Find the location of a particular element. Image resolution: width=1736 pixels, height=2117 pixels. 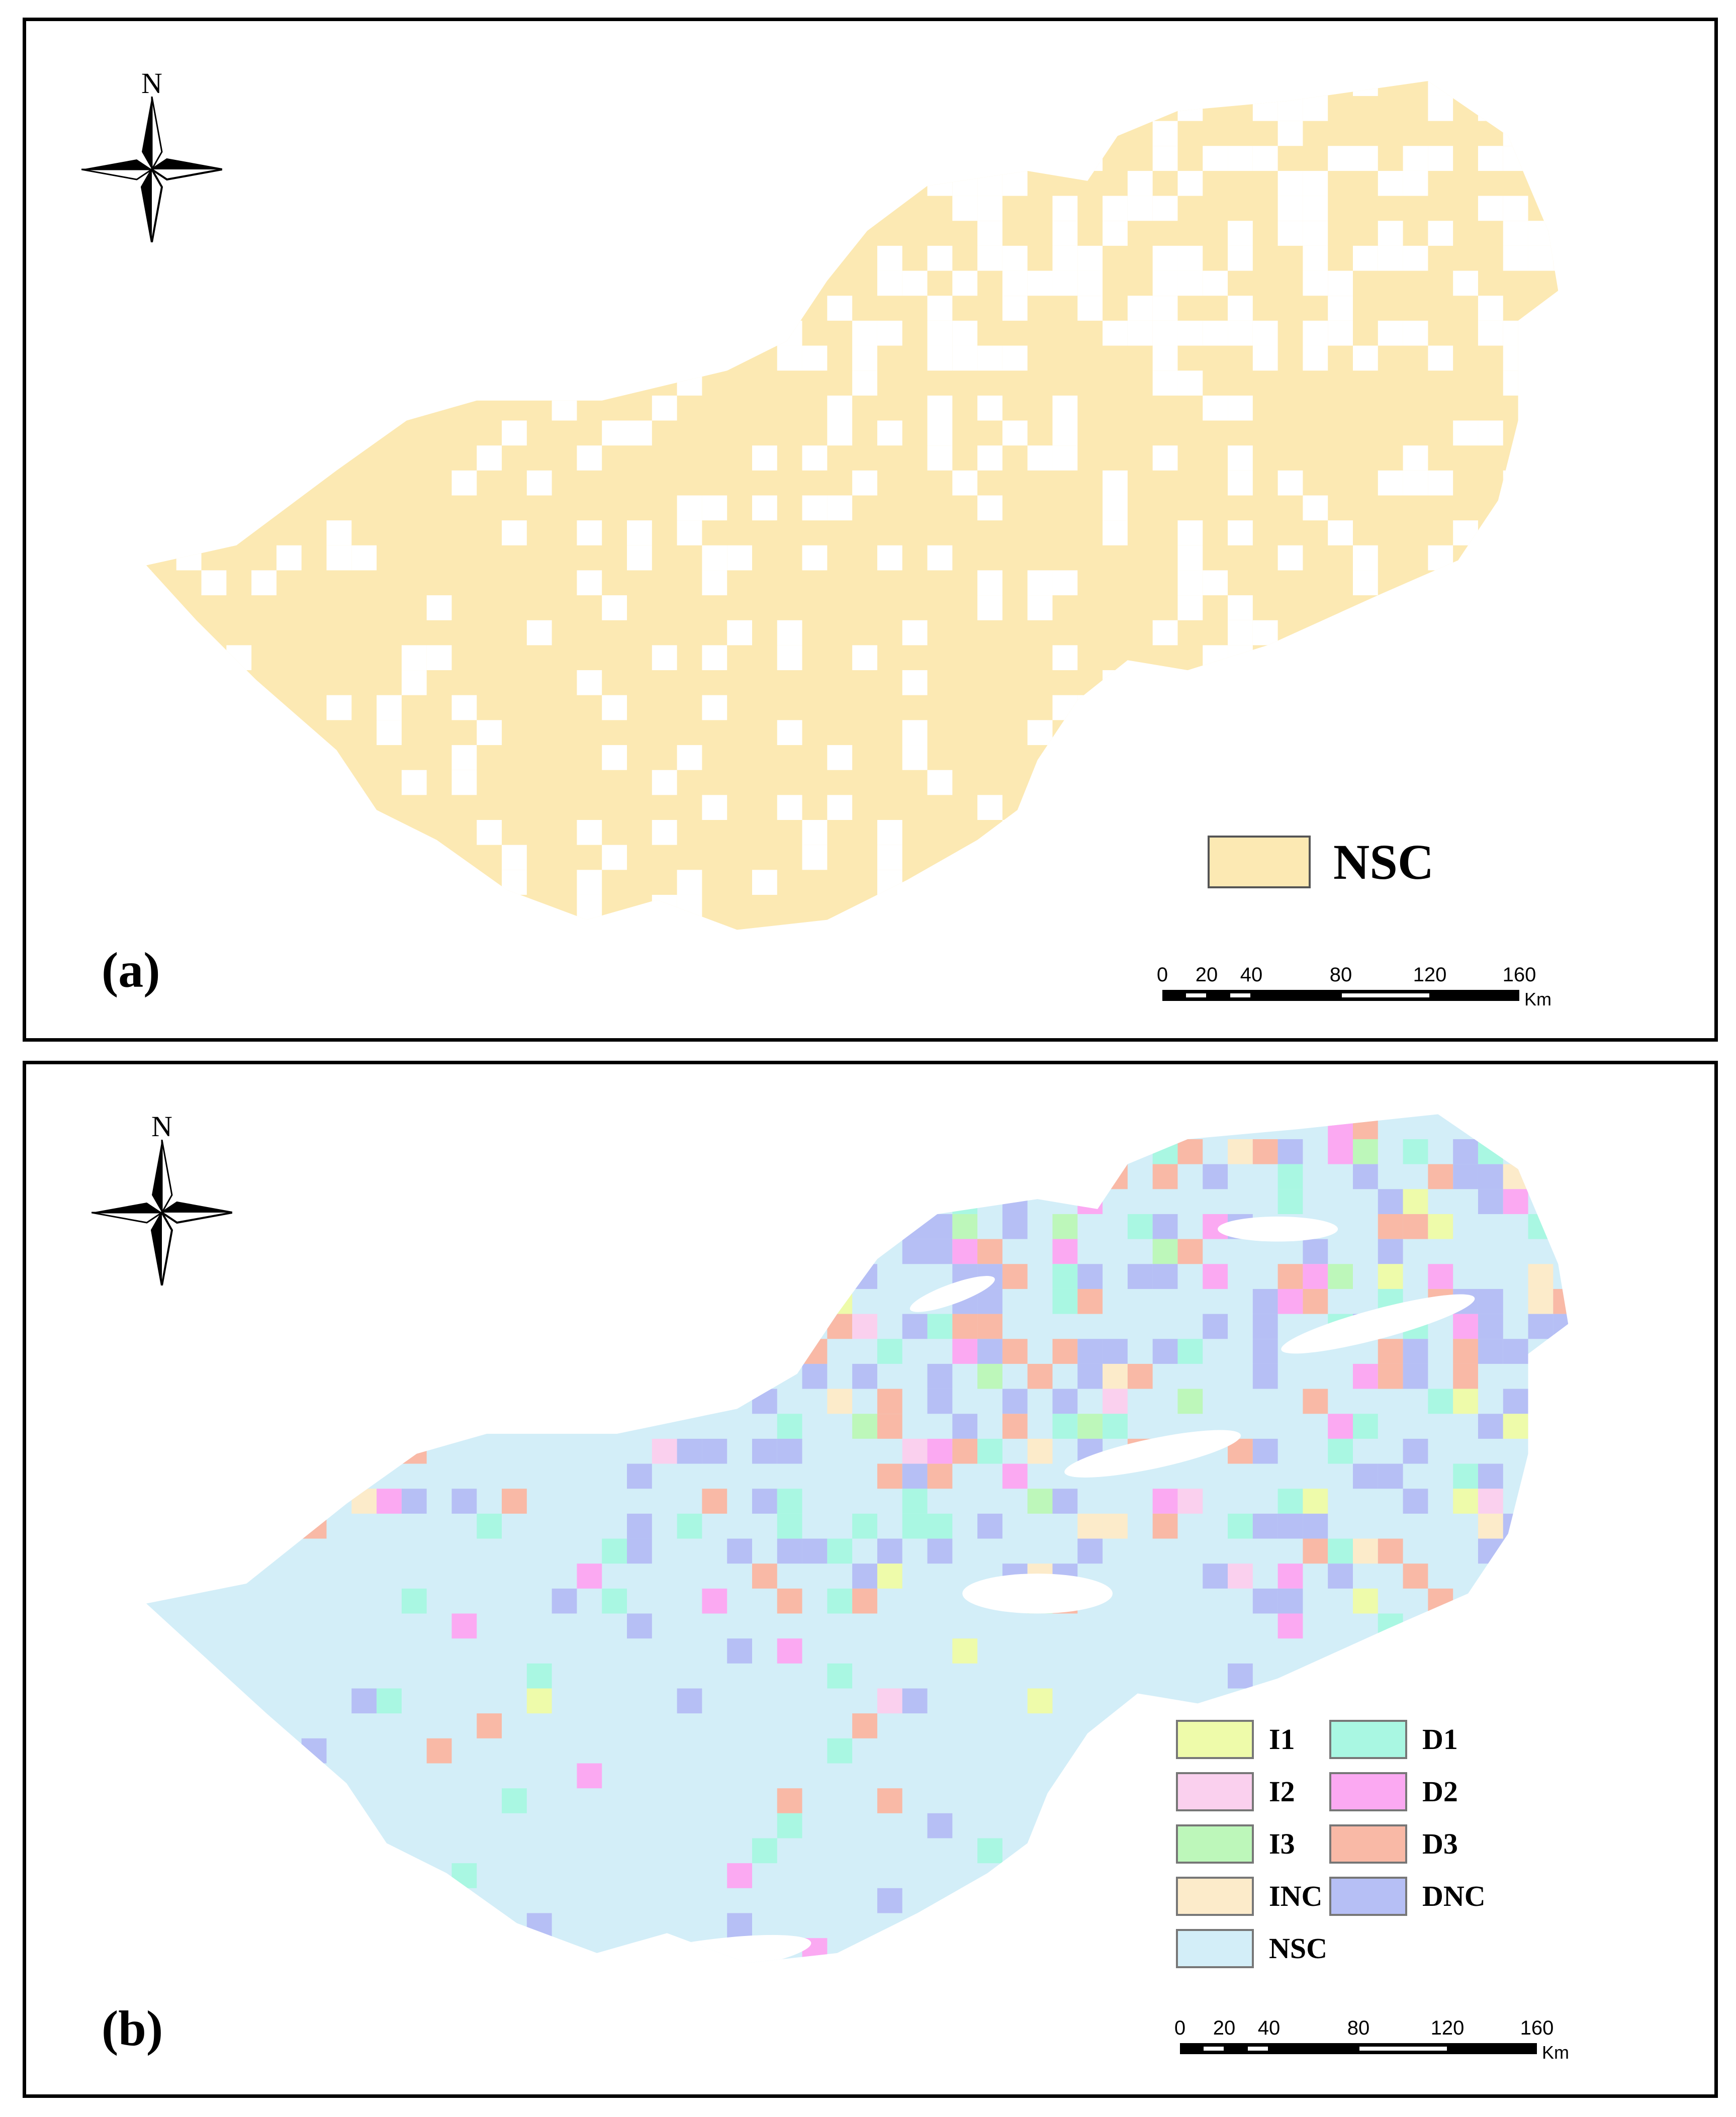

legend-label: D1 is located at coordinates (1440, 1739).